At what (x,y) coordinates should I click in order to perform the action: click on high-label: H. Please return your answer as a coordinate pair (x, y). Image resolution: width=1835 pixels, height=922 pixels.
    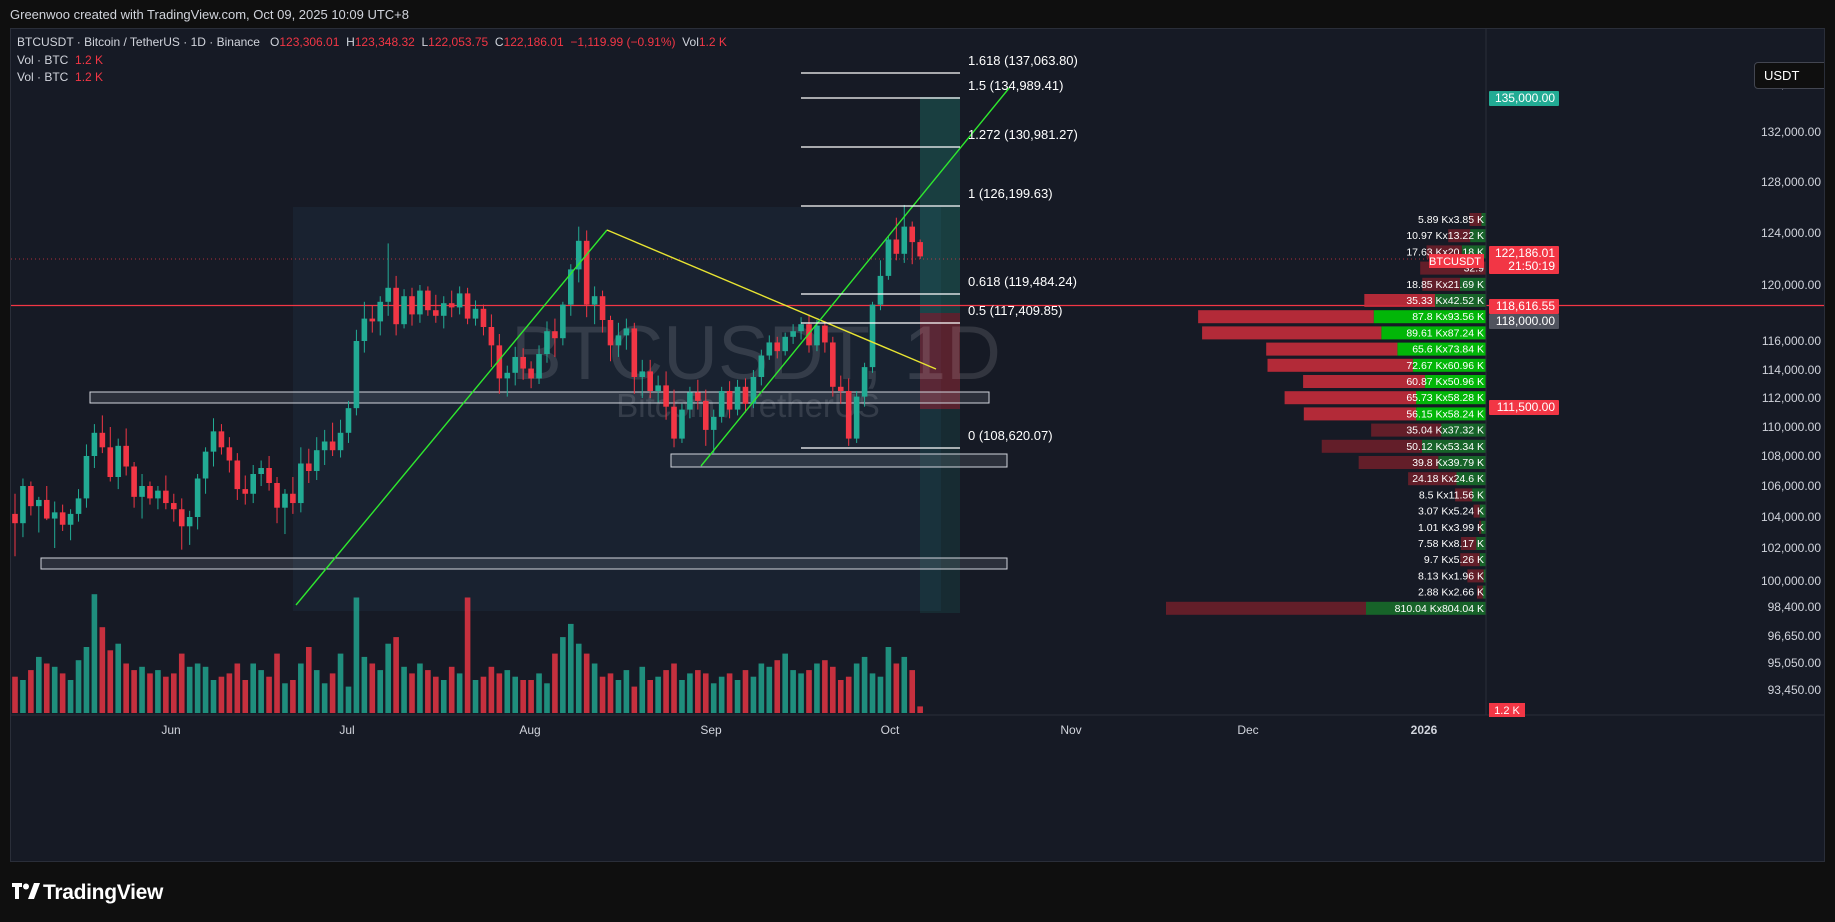
    Looking at the image, I should click on (350, 42).